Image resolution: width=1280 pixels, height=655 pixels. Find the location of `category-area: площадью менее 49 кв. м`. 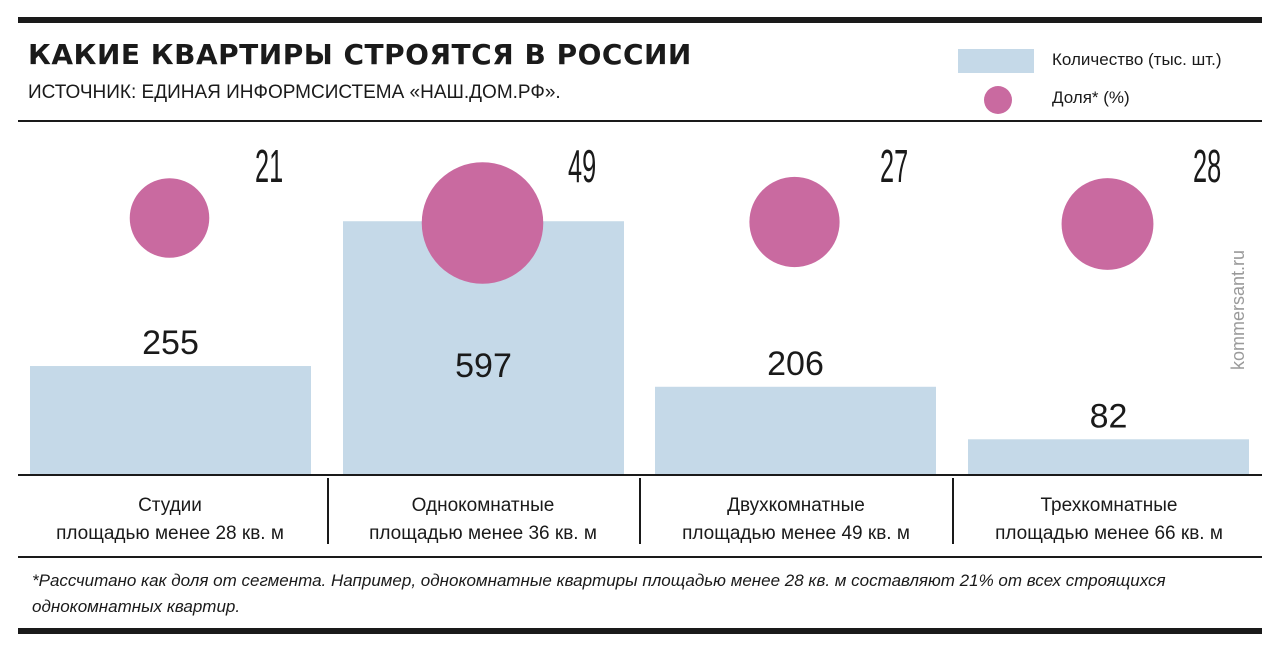

category-area: площадью менее 49 кв. м is located at coordinates (796, 533).